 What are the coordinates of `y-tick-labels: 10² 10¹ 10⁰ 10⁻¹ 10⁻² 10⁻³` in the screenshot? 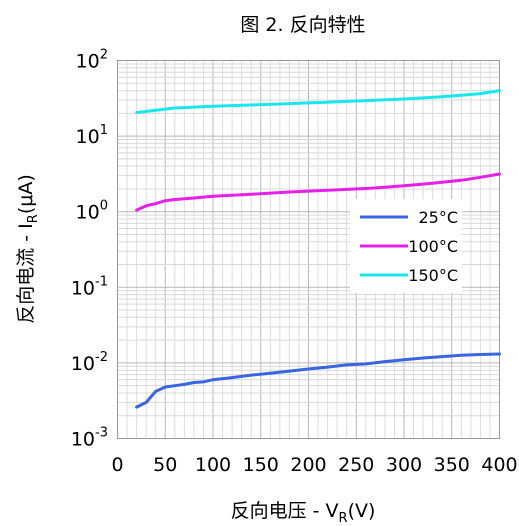 It's located at (89, 249).